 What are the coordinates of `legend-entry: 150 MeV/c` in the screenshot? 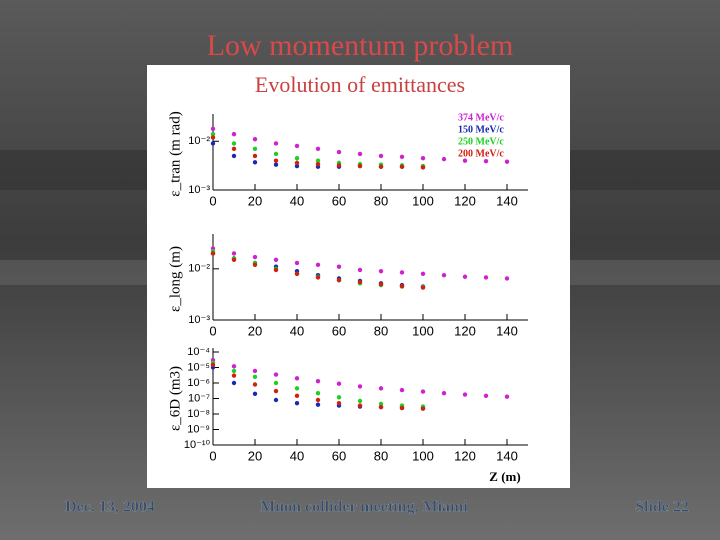 It's located at (481, 129).